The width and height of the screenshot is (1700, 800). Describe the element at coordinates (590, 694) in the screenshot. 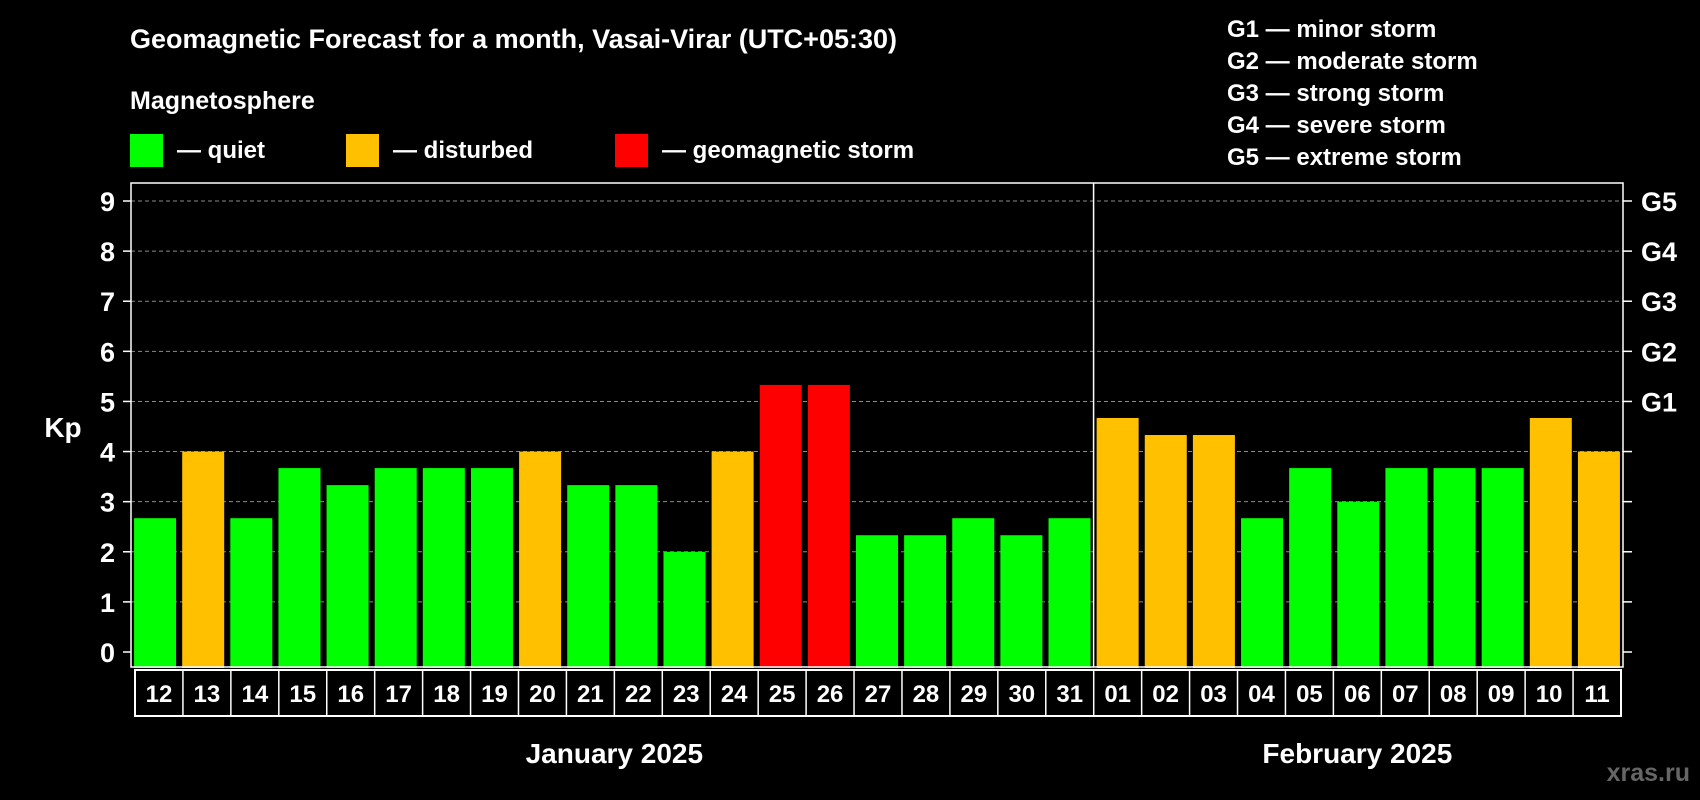

I see `x-tick-label-21: 21` at that location.